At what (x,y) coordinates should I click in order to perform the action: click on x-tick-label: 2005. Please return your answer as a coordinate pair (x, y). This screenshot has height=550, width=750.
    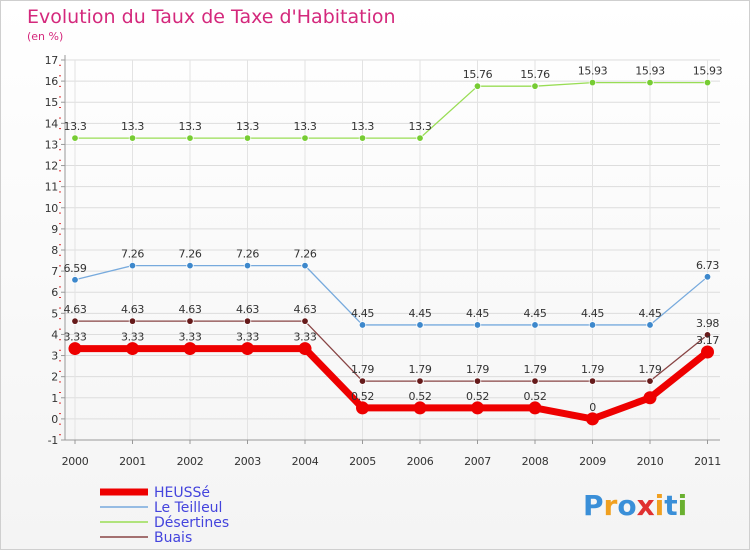
    Looking at the image, I should click on (362, 461).